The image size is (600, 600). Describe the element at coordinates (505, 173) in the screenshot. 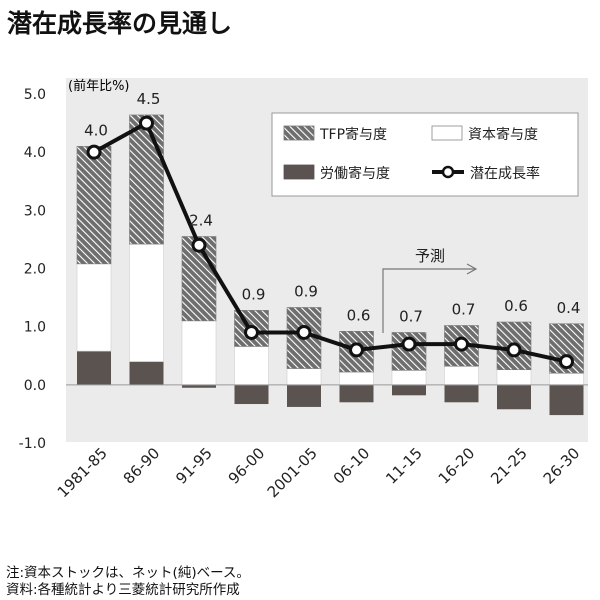

I see `legend-label-line: 潜在成長率` at that location.